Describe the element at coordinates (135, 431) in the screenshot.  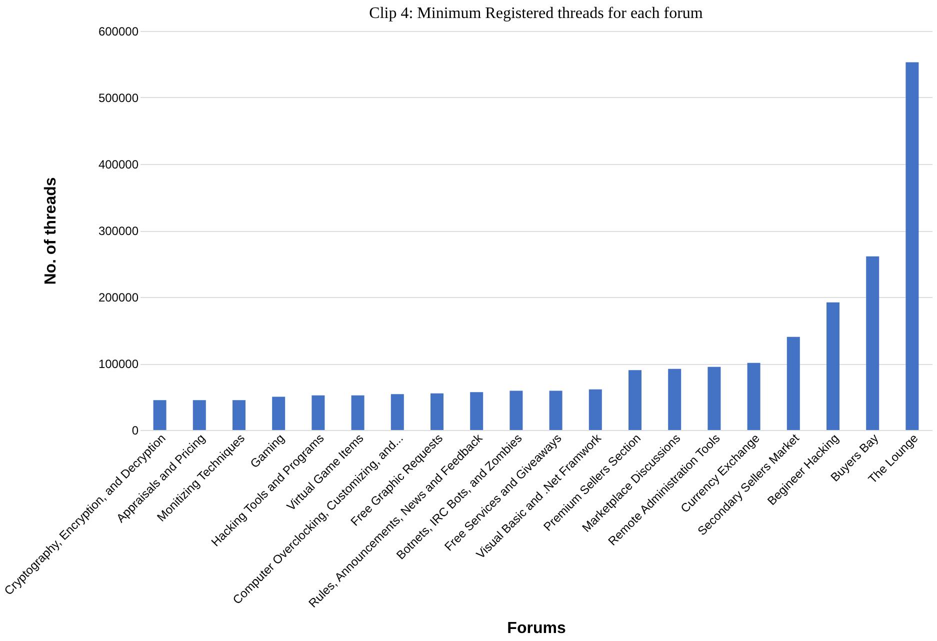
I see `y-tick-label: 0` at that location.